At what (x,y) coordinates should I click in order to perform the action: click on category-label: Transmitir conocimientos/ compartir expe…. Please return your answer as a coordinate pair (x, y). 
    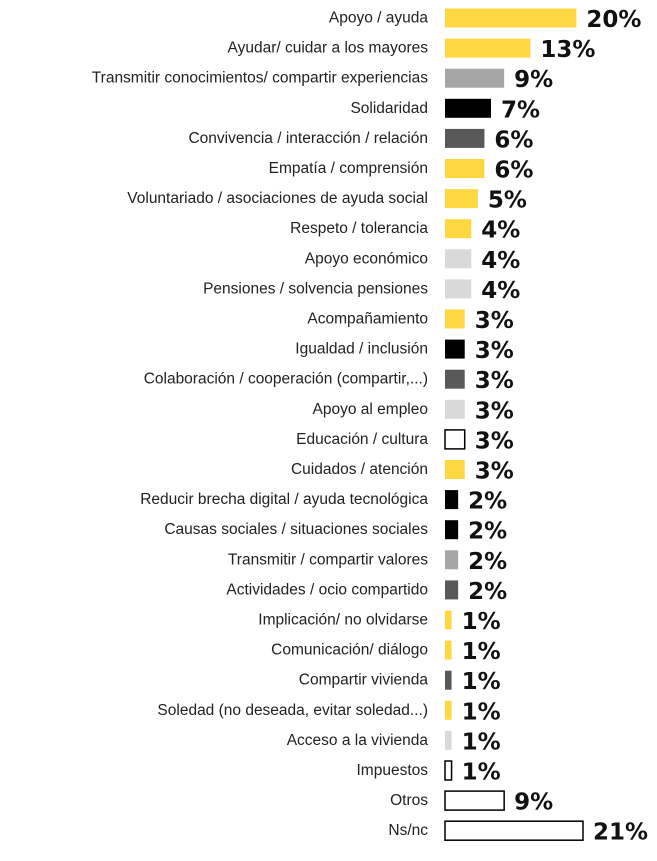
    Looking at the image, I should click on (260, 78).